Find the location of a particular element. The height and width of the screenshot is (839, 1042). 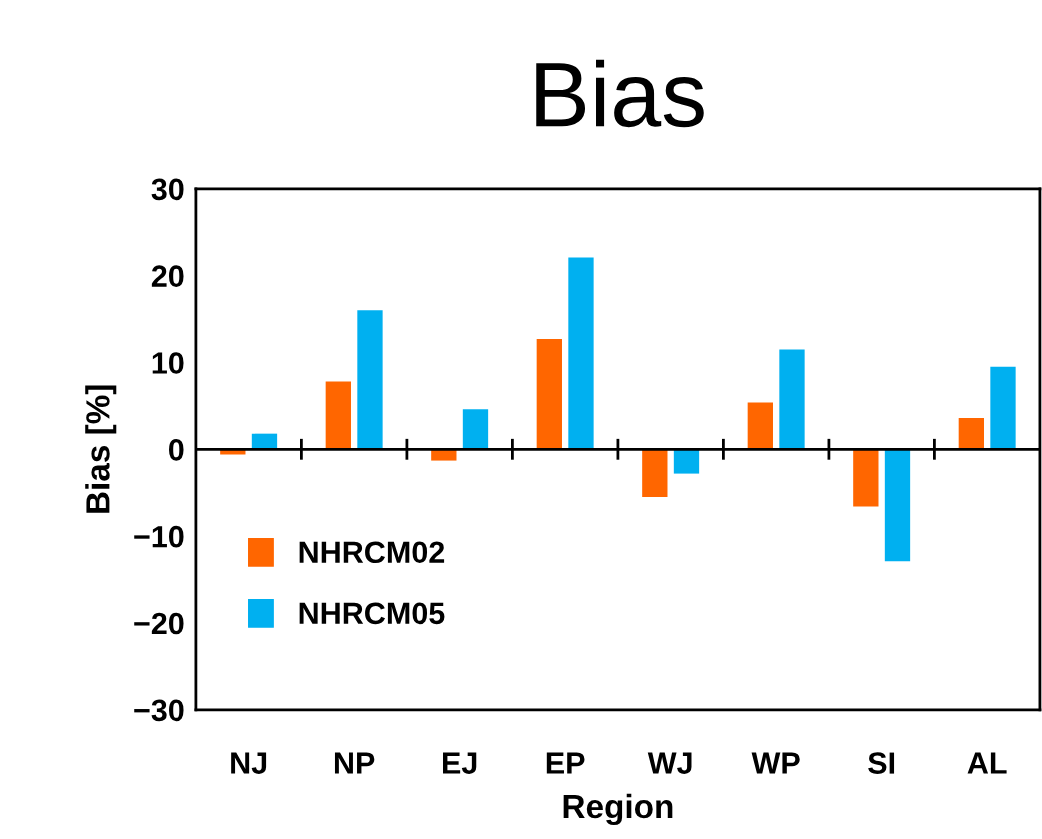

y-tick-label: 0 is located at coordinates (176, 450).